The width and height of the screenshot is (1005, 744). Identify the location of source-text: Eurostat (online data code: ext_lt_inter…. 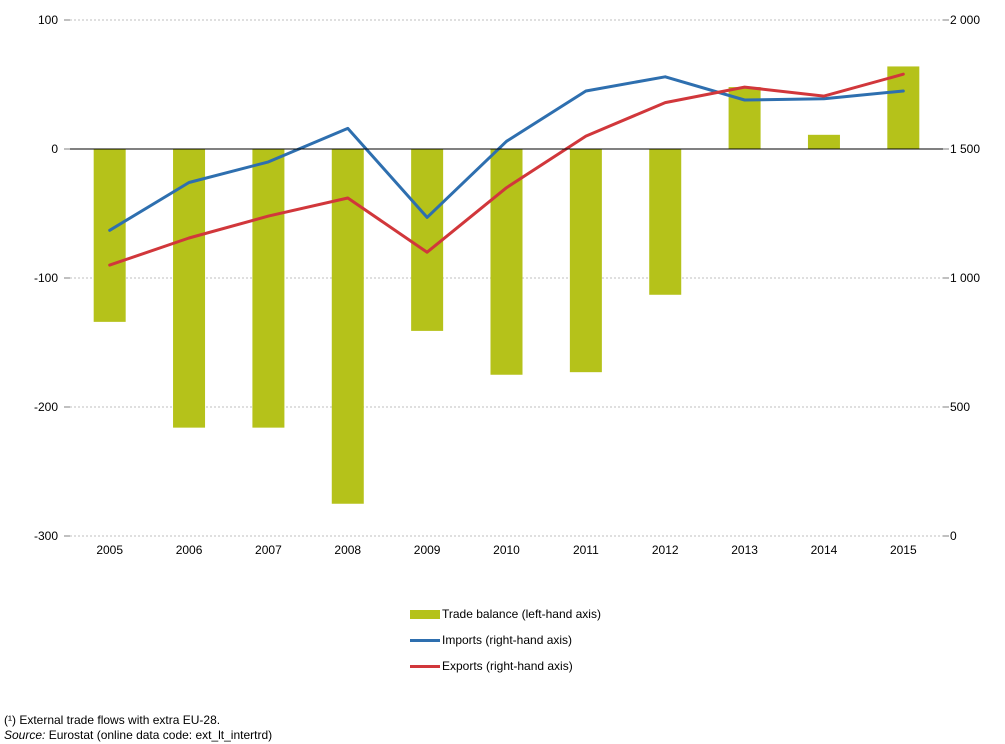
(159, 735).